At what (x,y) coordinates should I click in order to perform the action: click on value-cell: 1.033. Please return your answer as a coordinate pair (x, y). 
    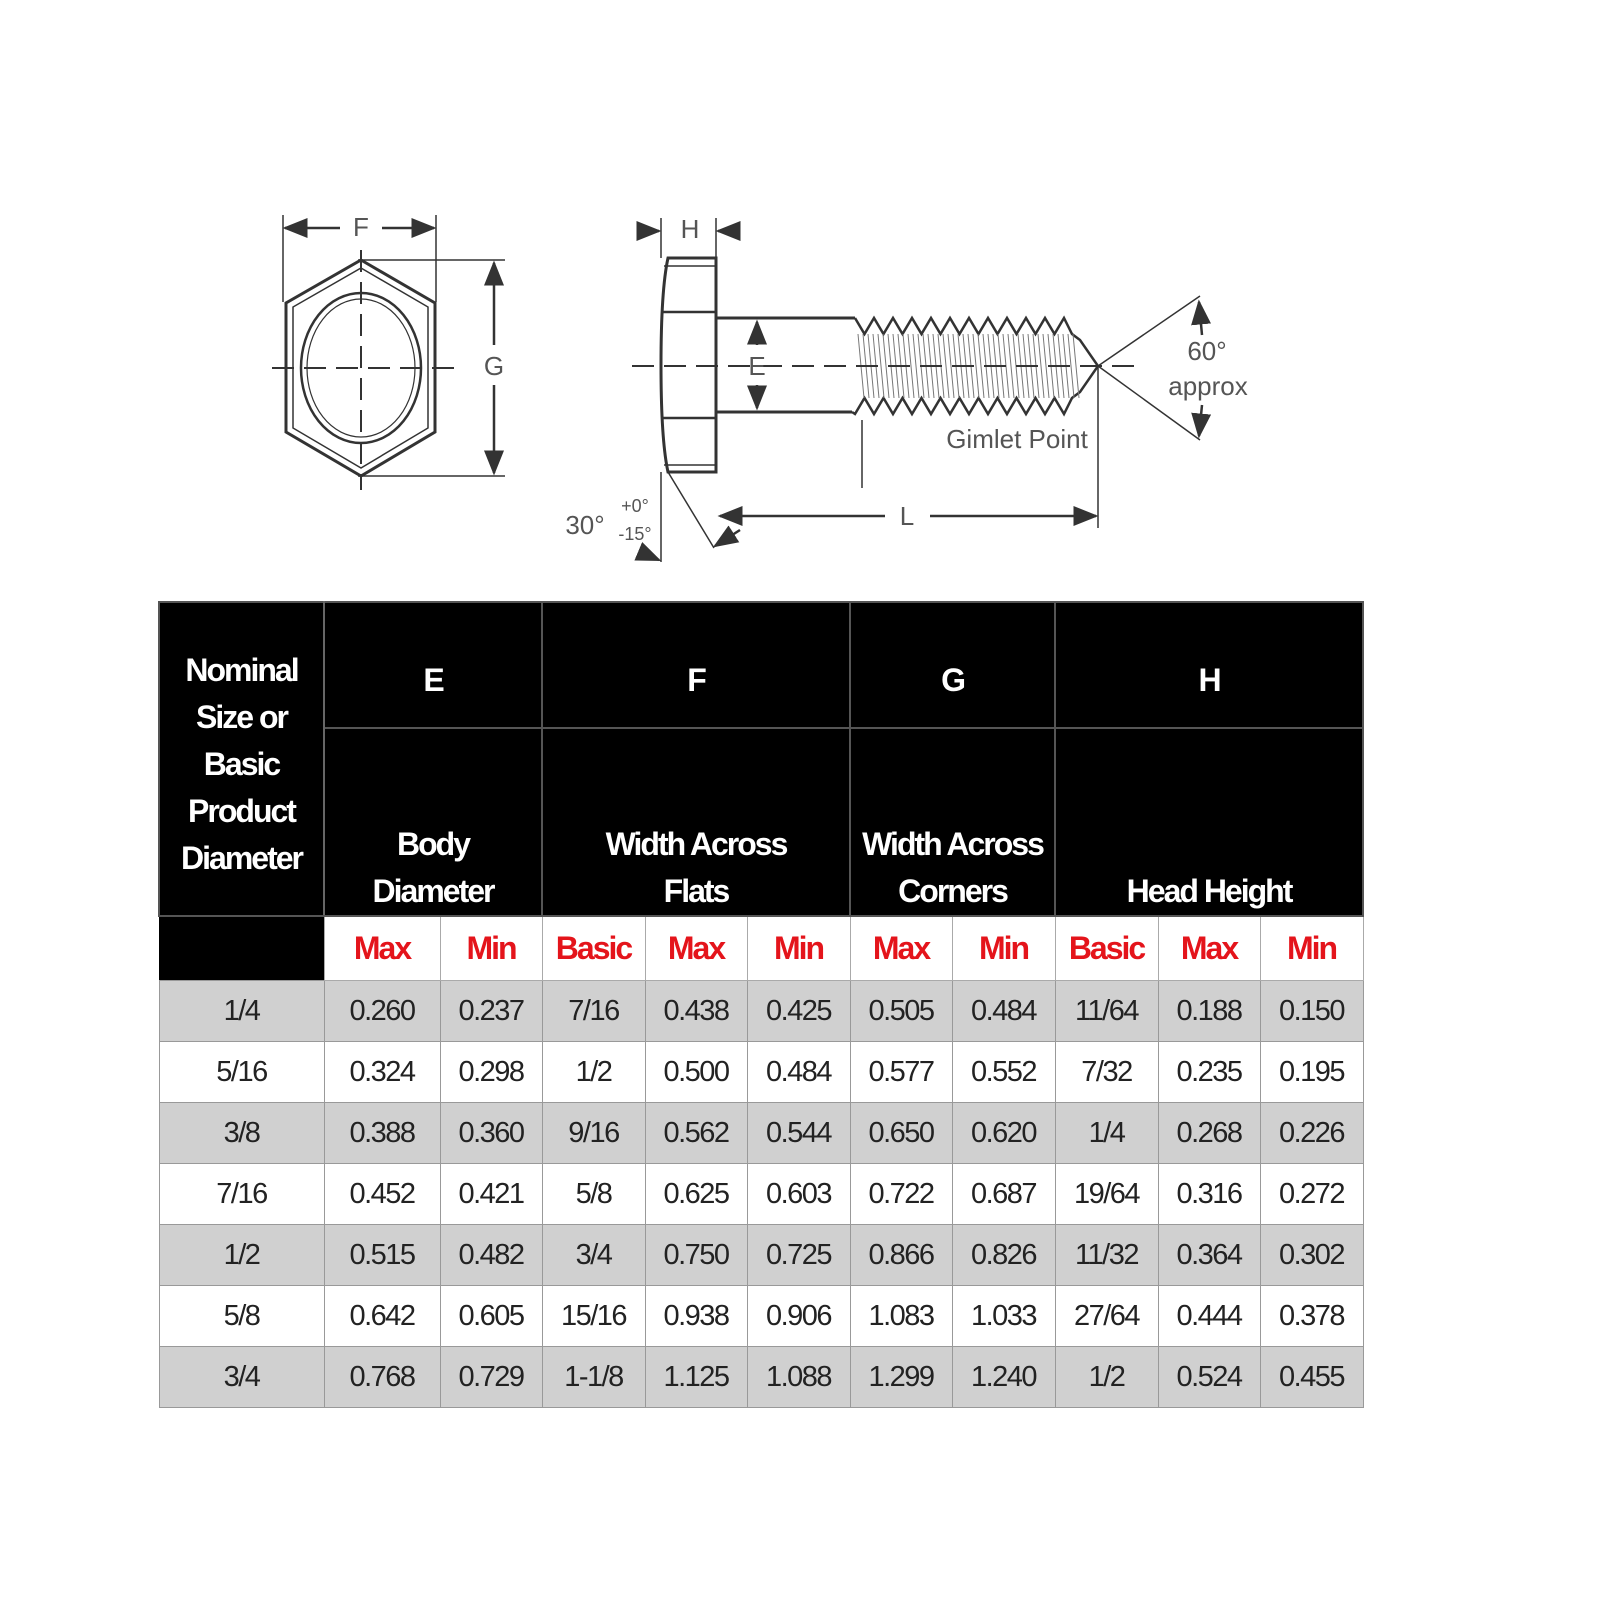
    Looking at the image, I should click on (1003, 1316).